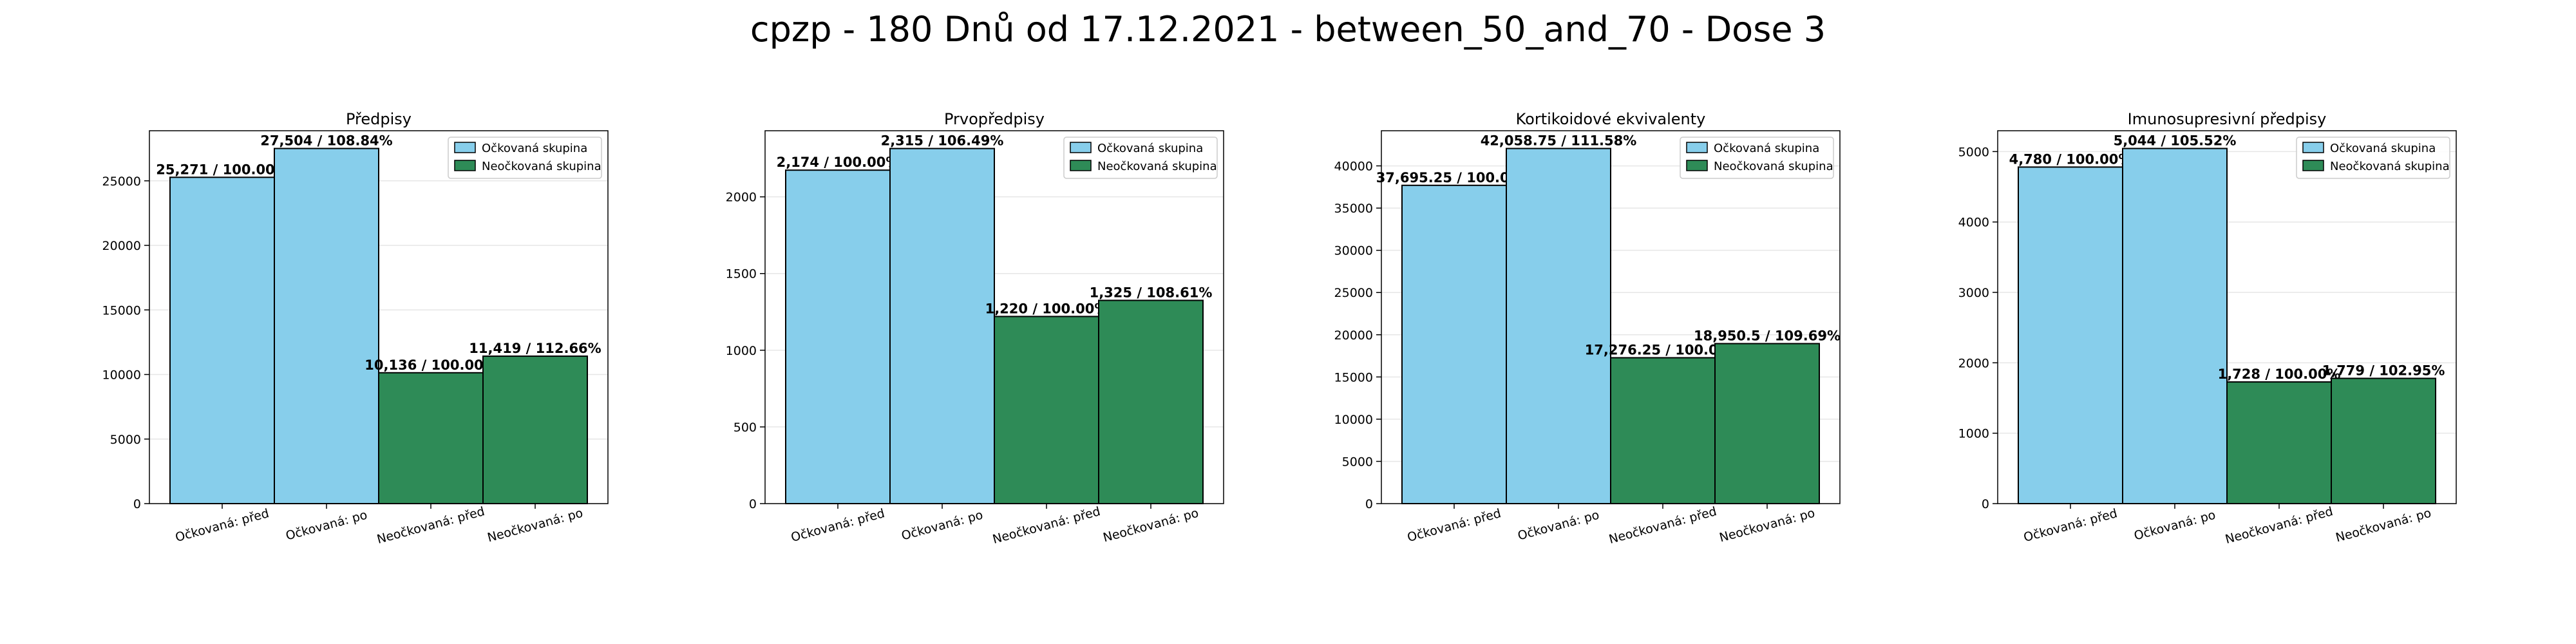 The height and width of the screenshot is (644, 2576). I want to click on chart-4-legend-label: Očkovaná skupina, so click(2383, 148).